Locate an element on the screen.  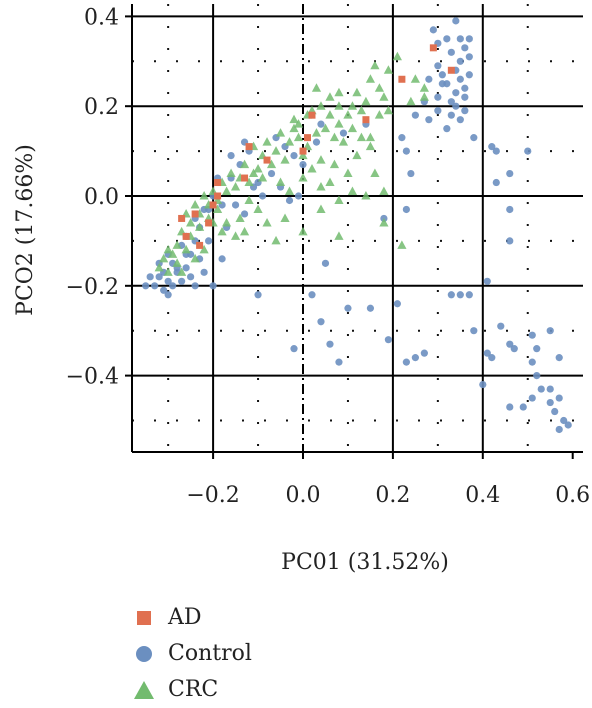
legend-swatch-crc is located at coordinates (144, 690).